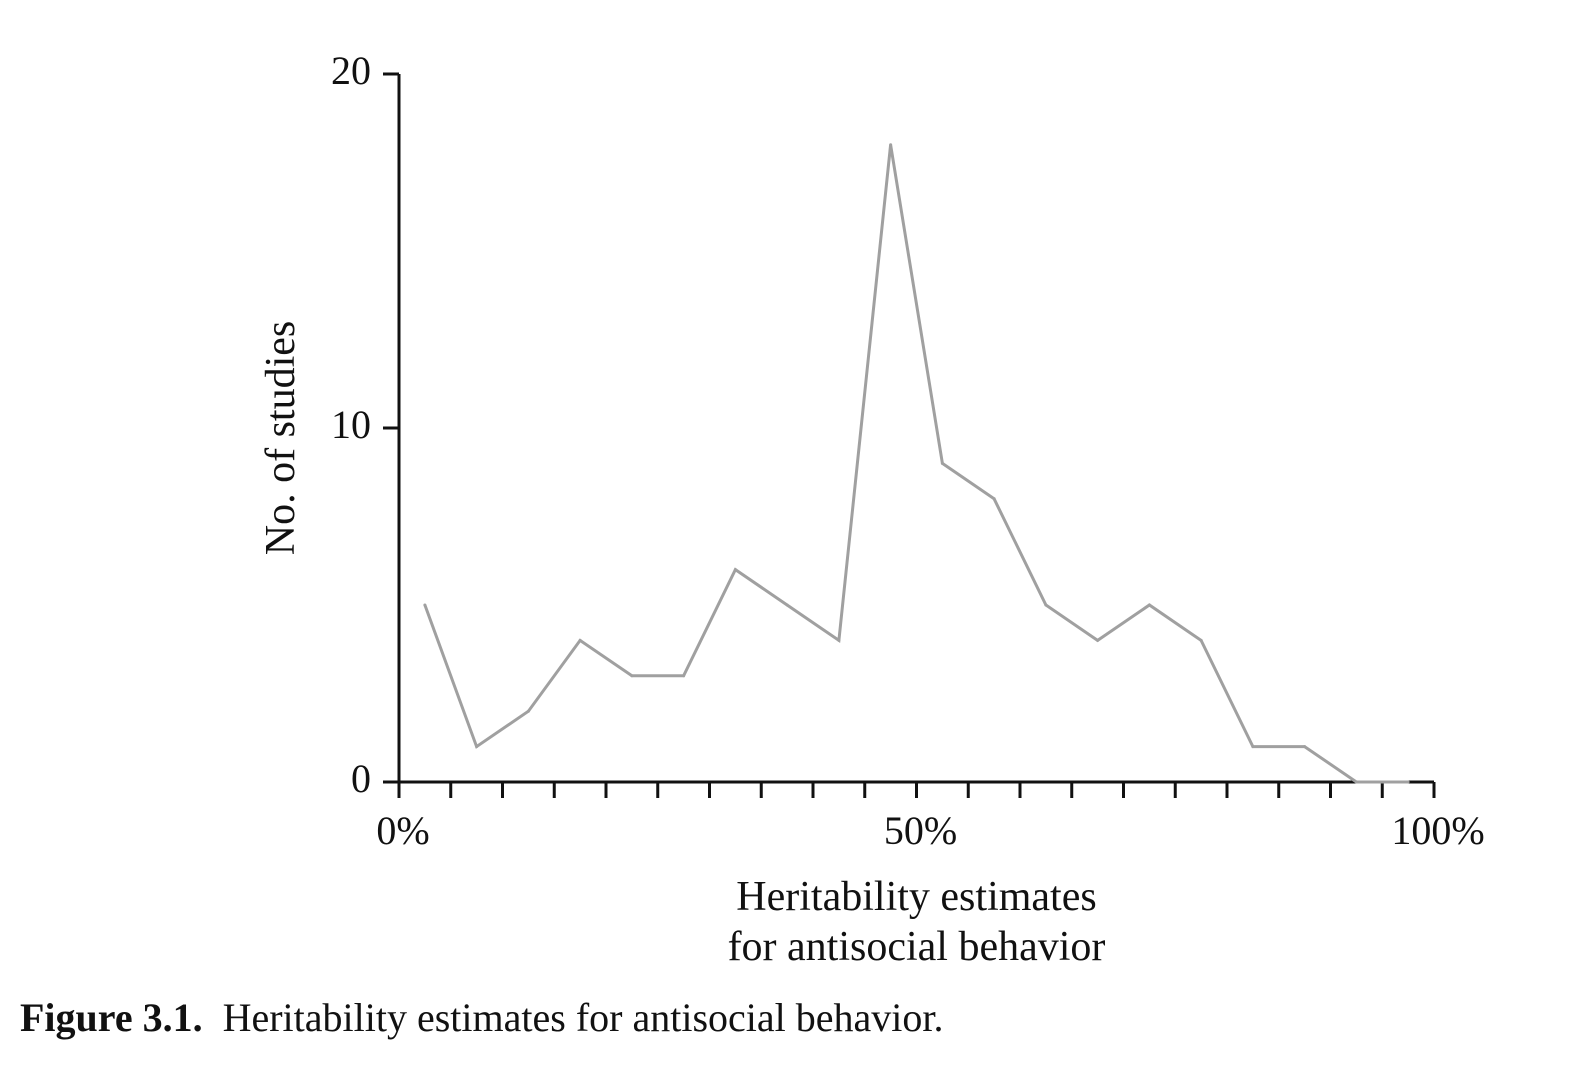 The height and width of the screenshot is (1066, 1572). What do you see at coordinates (920, 830) in the screenshot?
I see `x-tick-label-50: 50%` at bounding box center [920, 830].